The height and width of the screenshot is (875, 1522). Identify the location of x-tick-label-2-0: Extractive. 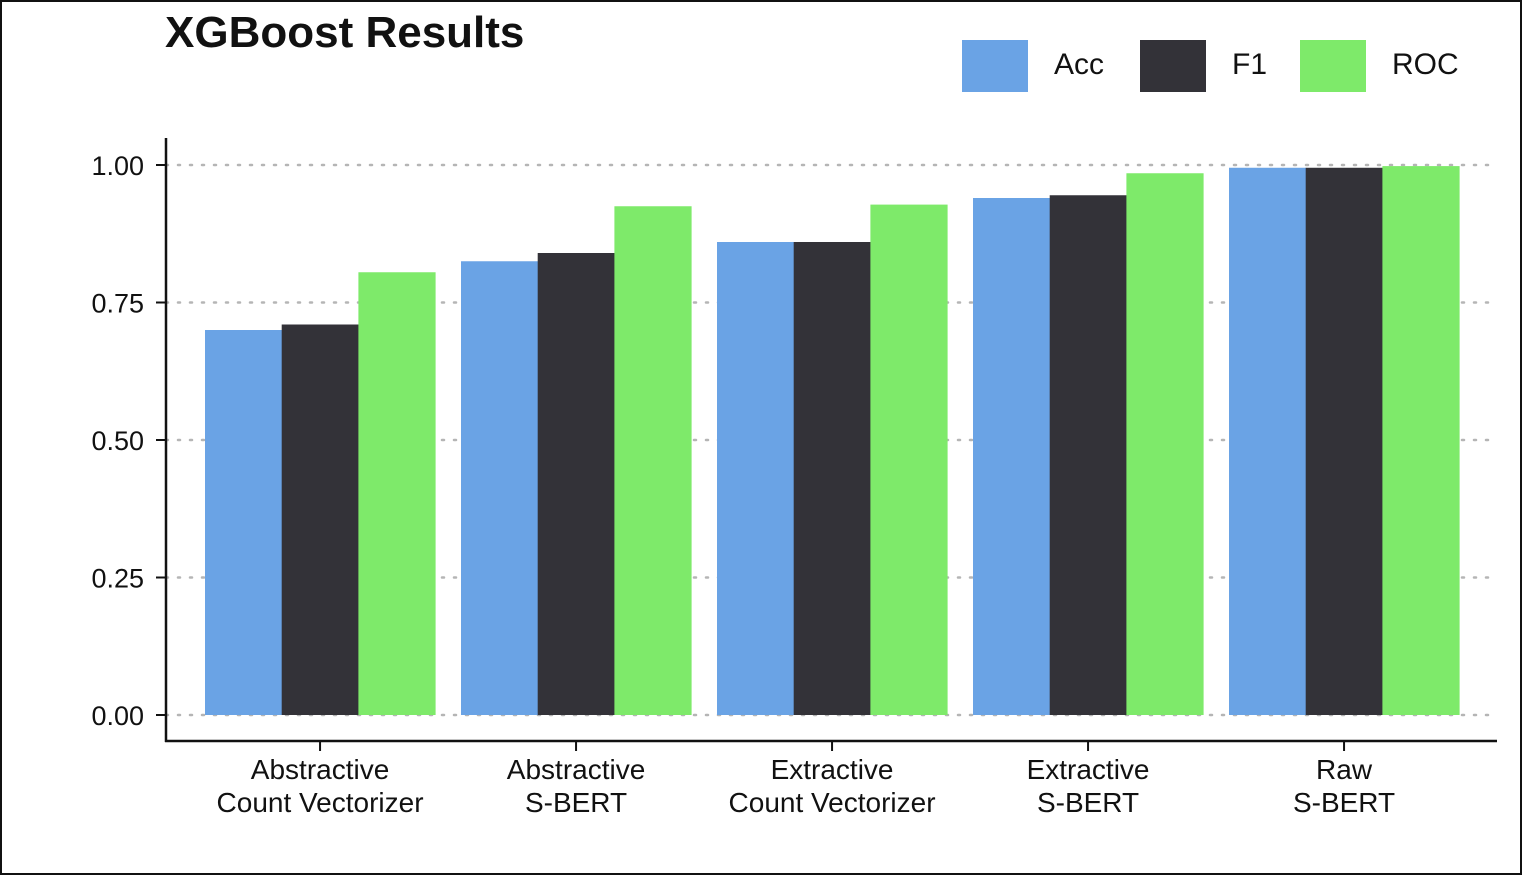
(832, 769).